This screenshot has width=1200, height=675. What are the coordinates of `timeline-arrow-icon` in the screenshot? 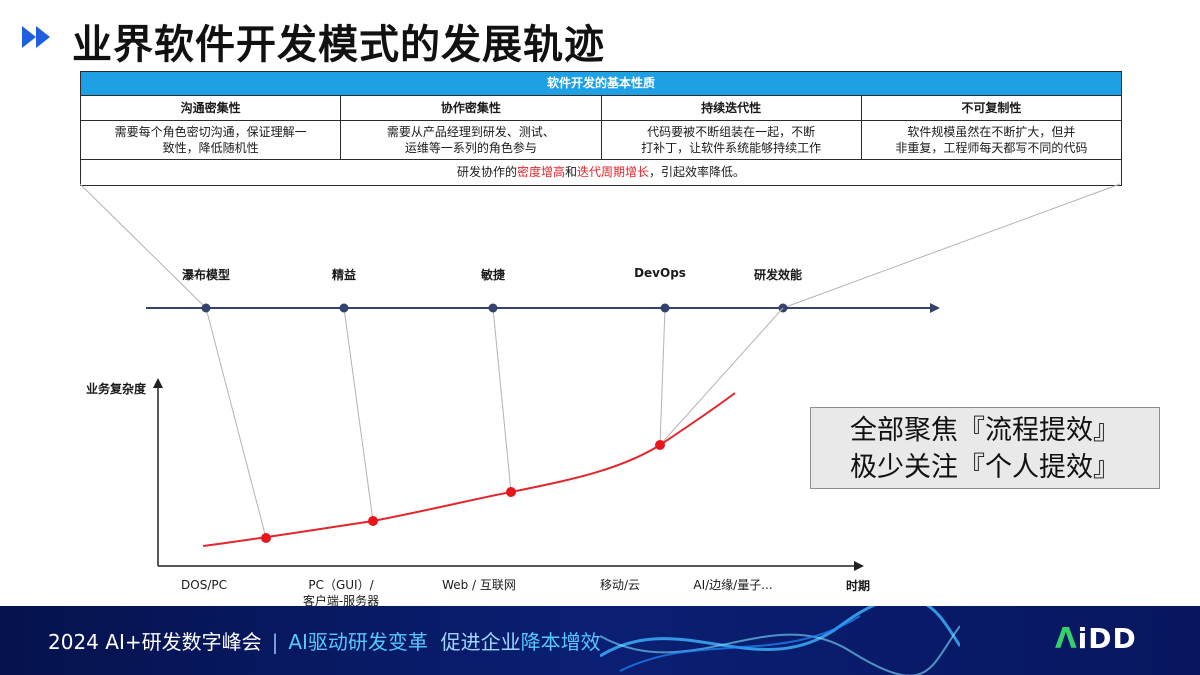 It's located at (935, 308).